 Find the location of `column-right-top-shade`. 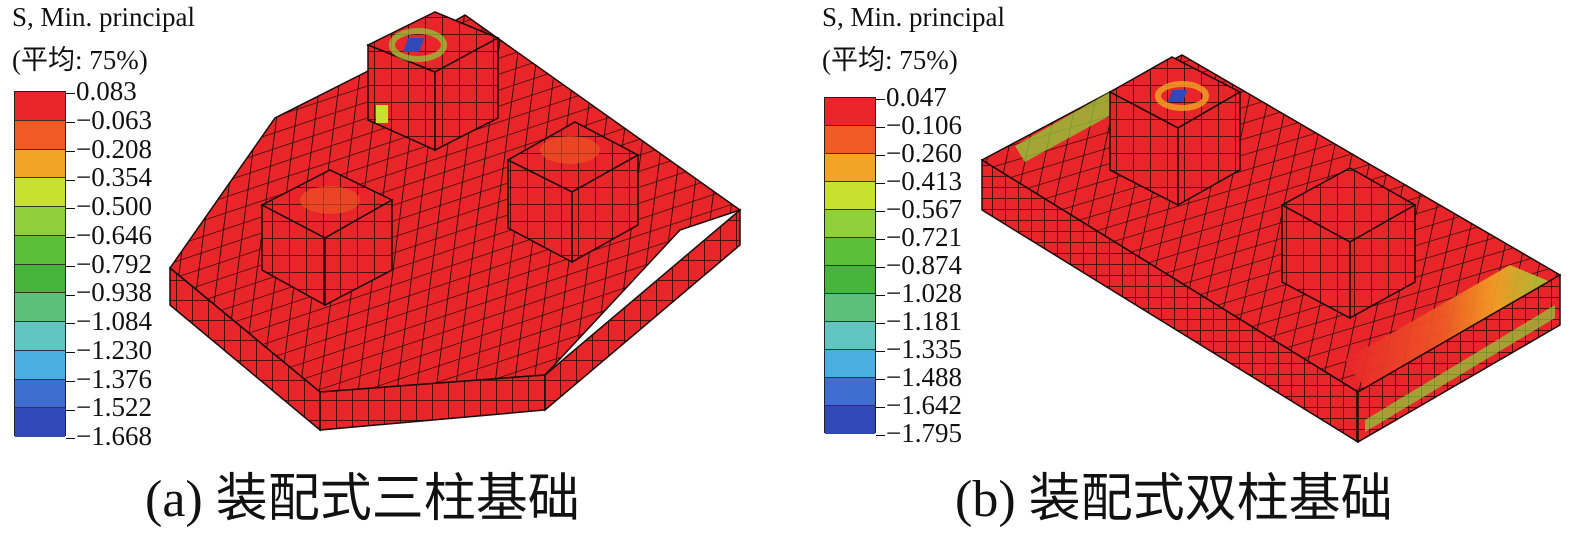

column-right-top-shade is located at coordinates (570, 150).